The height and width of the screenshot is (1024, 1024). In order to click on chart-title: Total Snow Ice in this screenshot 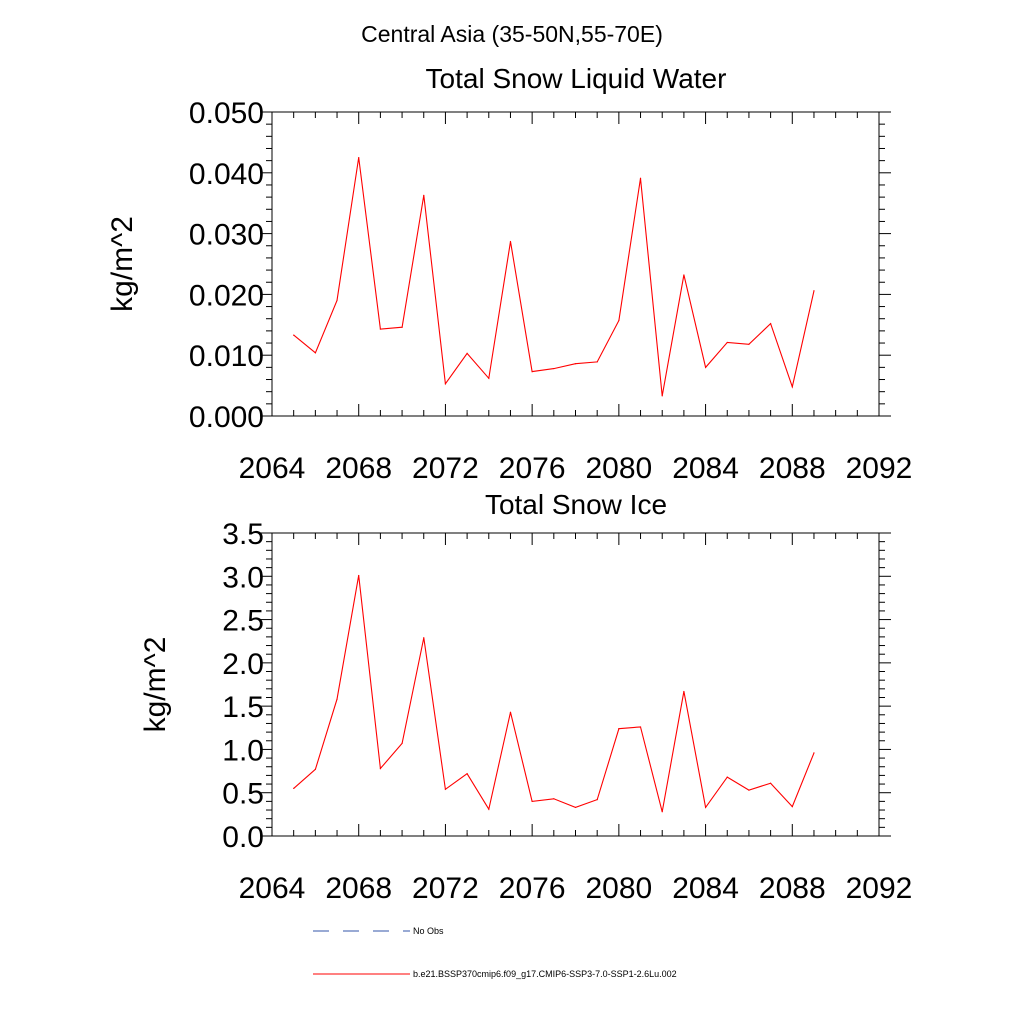, I will do `click(576, 504)`.